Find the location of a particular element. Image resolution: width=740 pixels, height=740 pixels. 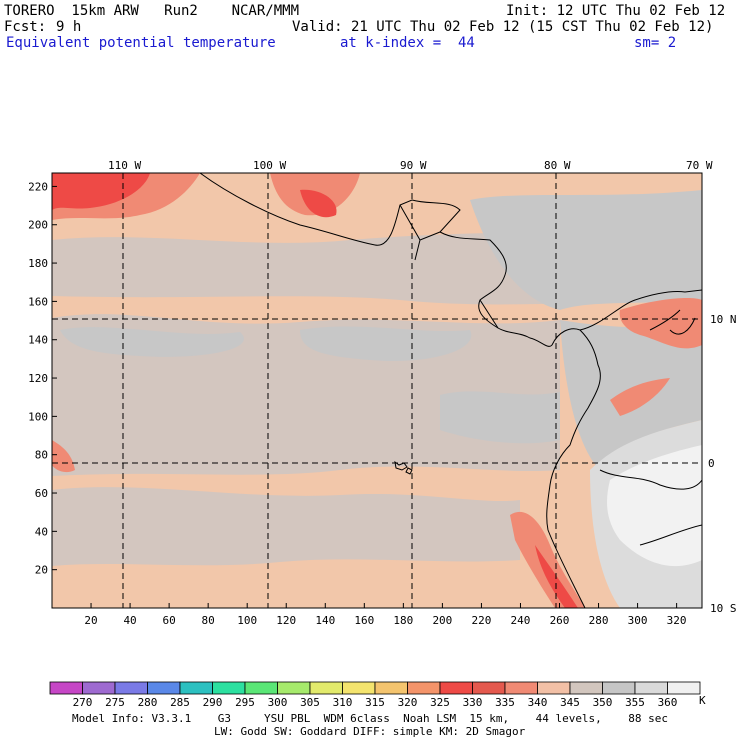

y-tick-label: 140 is located at coordinates (38, 340).